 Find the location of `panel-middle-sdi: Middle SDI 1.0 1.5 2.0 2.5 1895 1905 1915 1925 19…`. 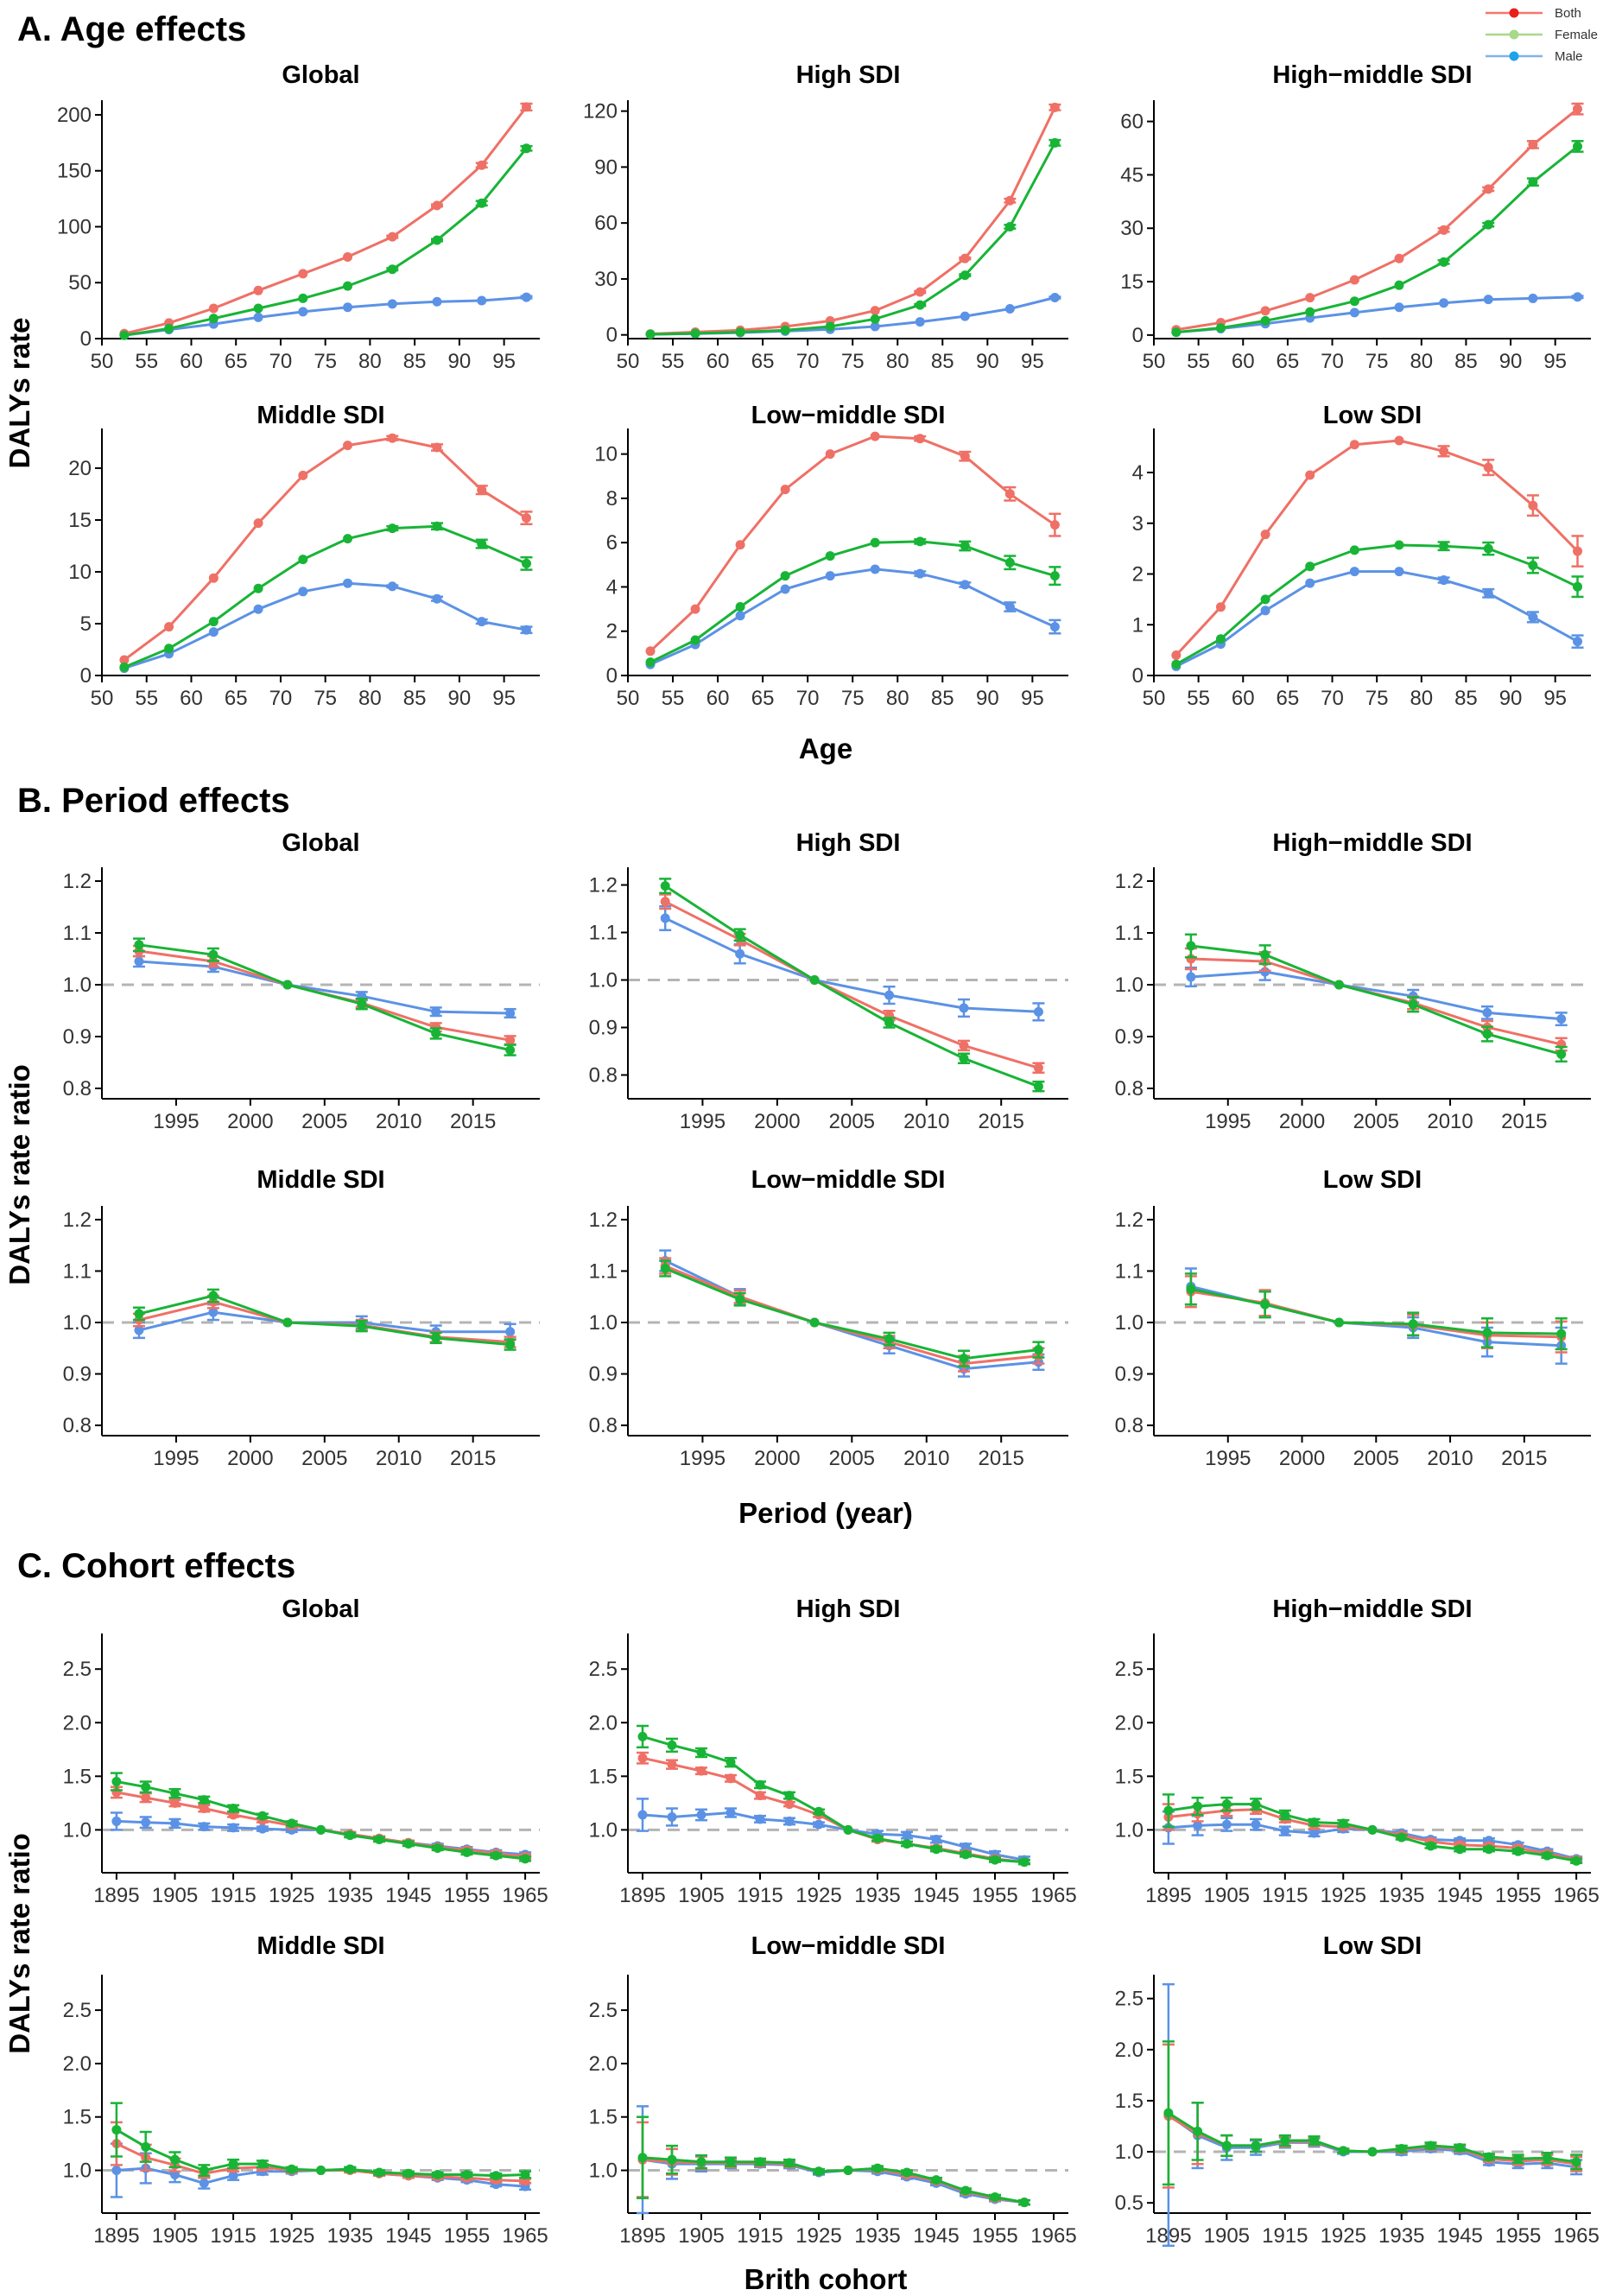

panel-middle-sdi: Middle SDI 1.0 1.5 2.0 2.5 1895 1905 1915 1925 19… is located at coordinates (305, 2090).